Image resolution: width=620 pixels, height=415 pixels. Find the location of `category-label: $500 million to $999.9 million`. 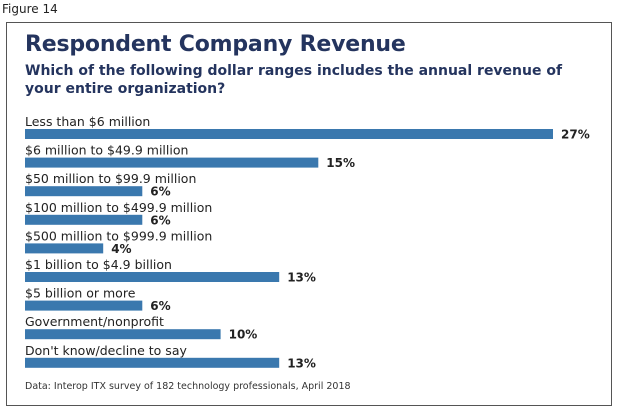

category-label: $500 million to $999.9 million is located at coordinates (118, 235).